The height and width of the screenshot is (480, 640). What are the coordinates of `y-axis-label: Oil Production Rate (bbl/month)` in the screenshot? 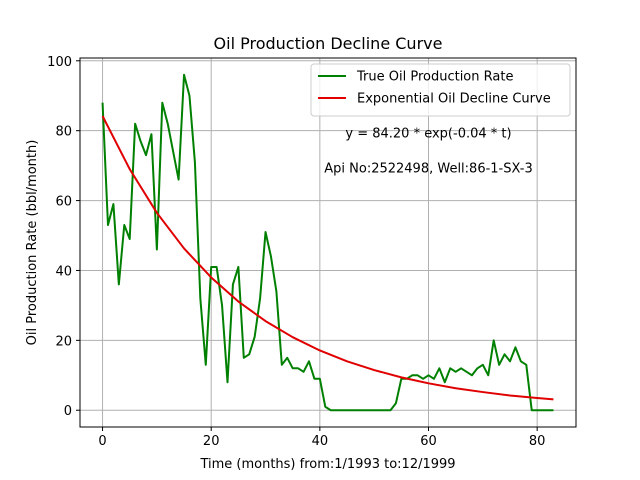 It's located at (32, 243).